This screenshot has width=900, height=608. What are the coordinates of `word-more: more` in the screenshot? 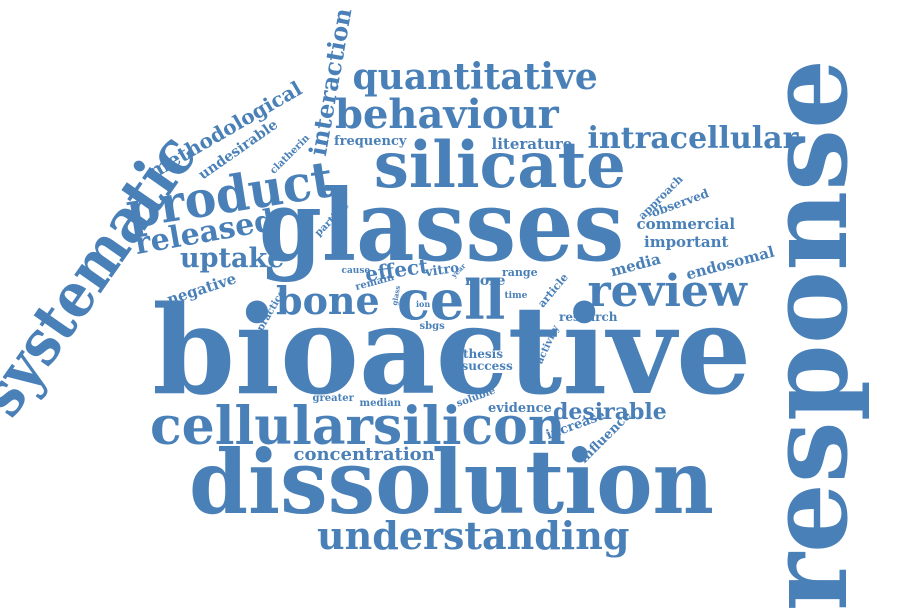 It's located at (485, 281).